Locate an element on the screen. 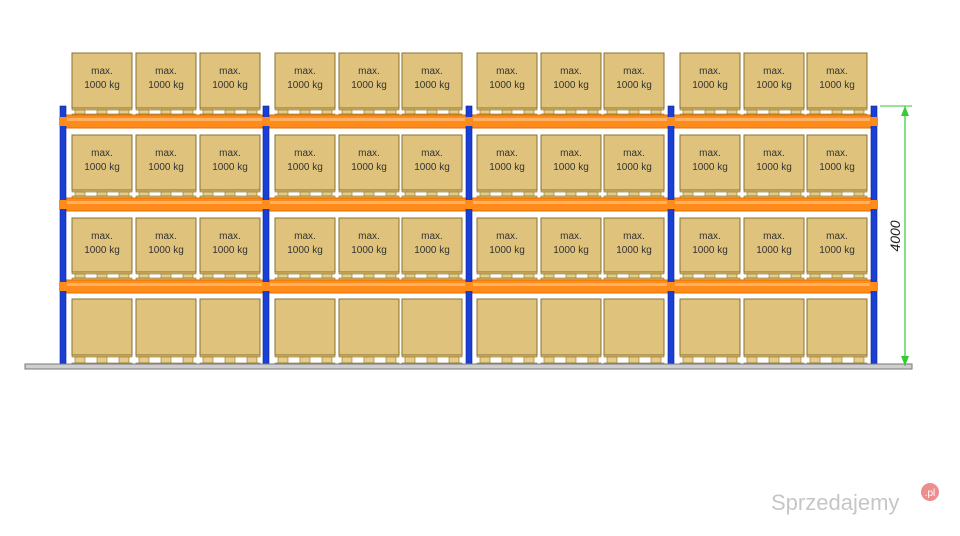  ground is located at coordinates (468, 366).